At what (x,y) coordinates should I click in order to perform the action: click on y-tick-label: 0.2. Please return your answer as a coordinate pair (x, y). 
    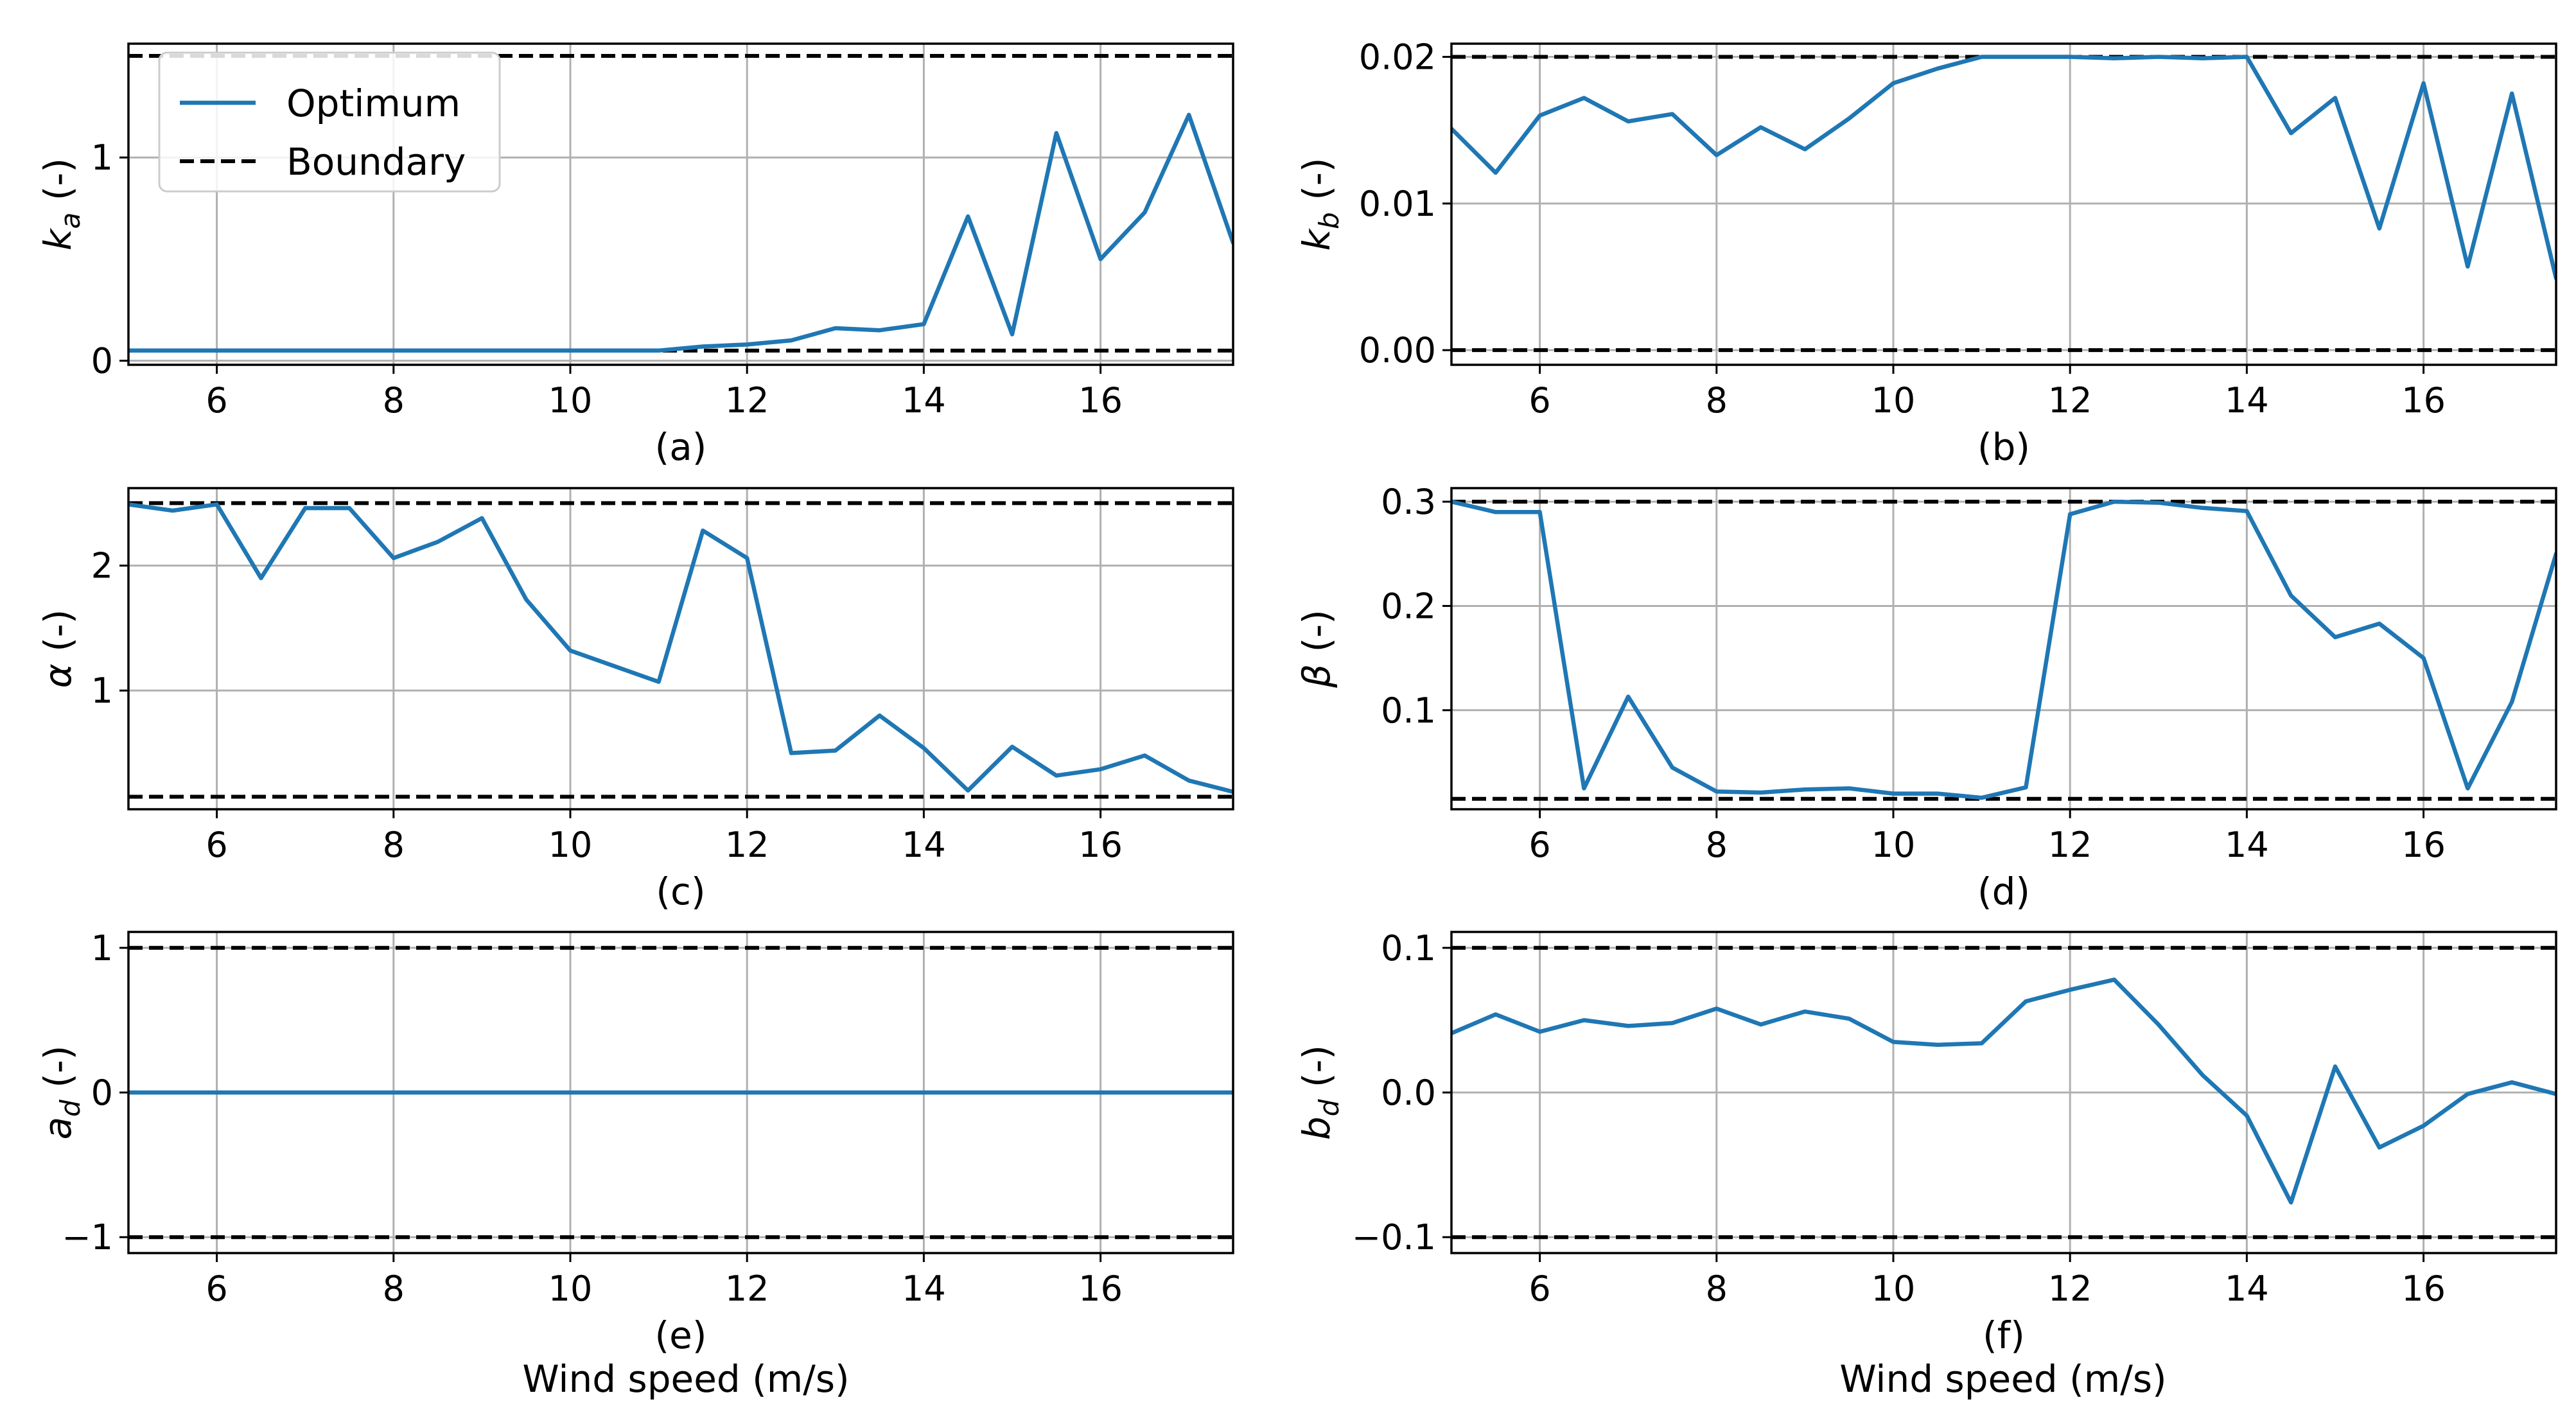
    Looking at the image, I should click on (1409, 606).